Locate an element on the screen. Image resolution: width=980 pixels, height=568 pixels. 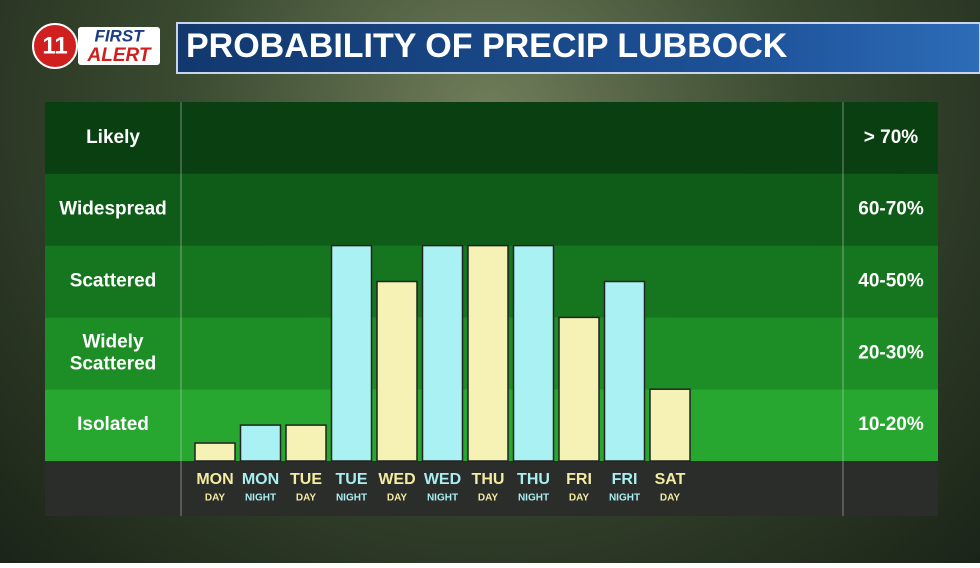
title-bar is located at coordinates (578, 48).